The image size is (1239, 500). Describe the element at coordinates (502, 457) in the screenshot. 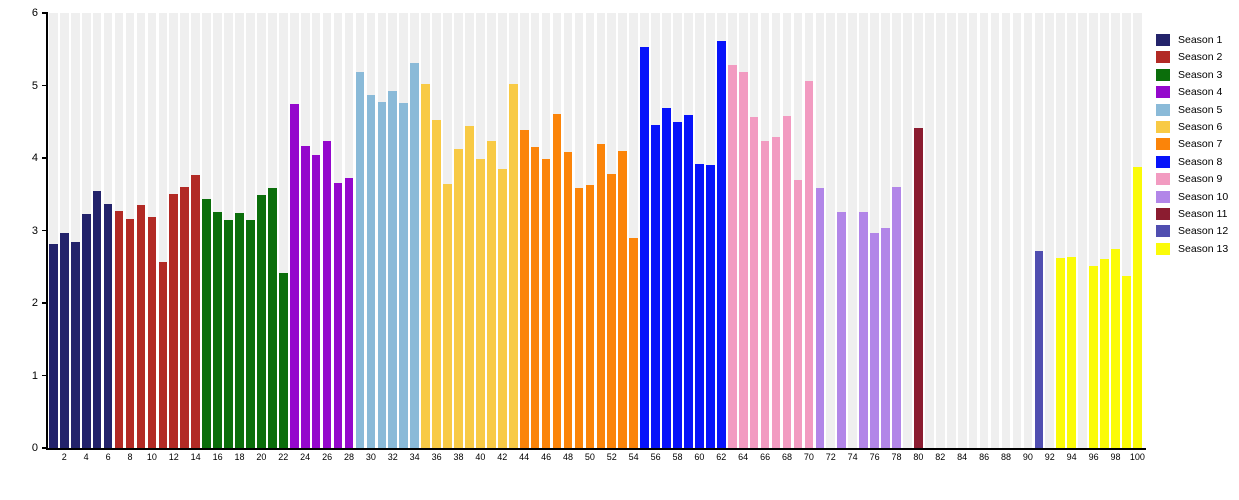

I see `x-tick-label: 42` at that location.